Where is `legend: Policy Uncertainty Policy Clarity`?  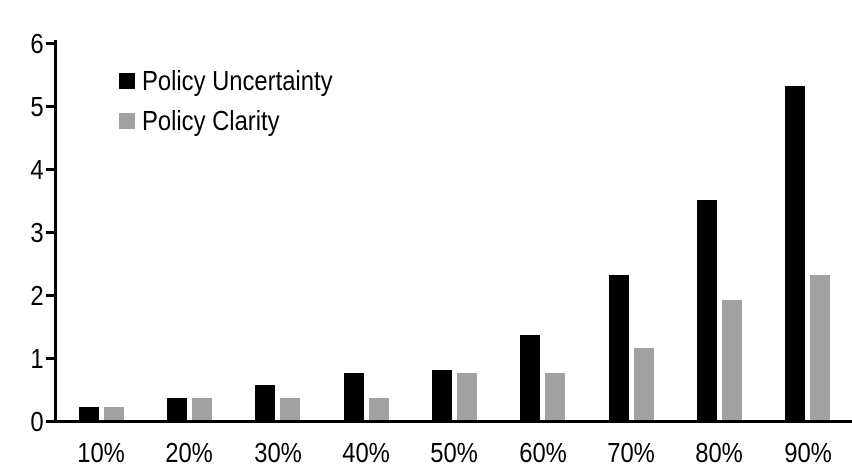
legend: Policy Uncertainty Policy Clarity is located at coordinates (242, 105).